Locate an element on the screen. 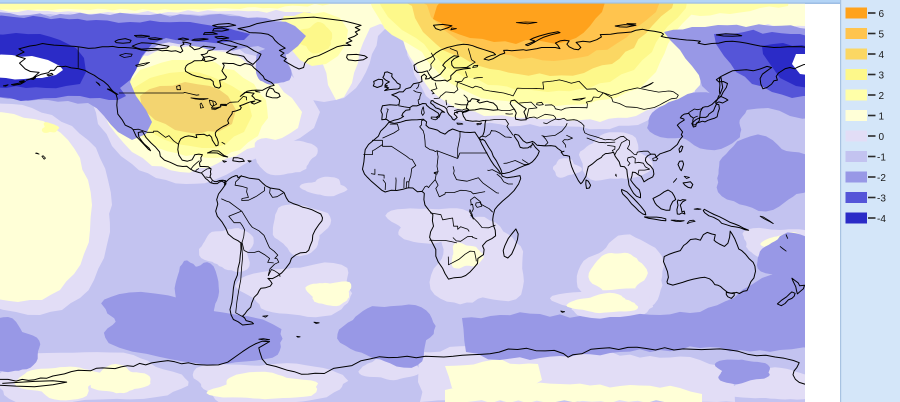  svg-text: 0 is located at coordinates (882, 137).